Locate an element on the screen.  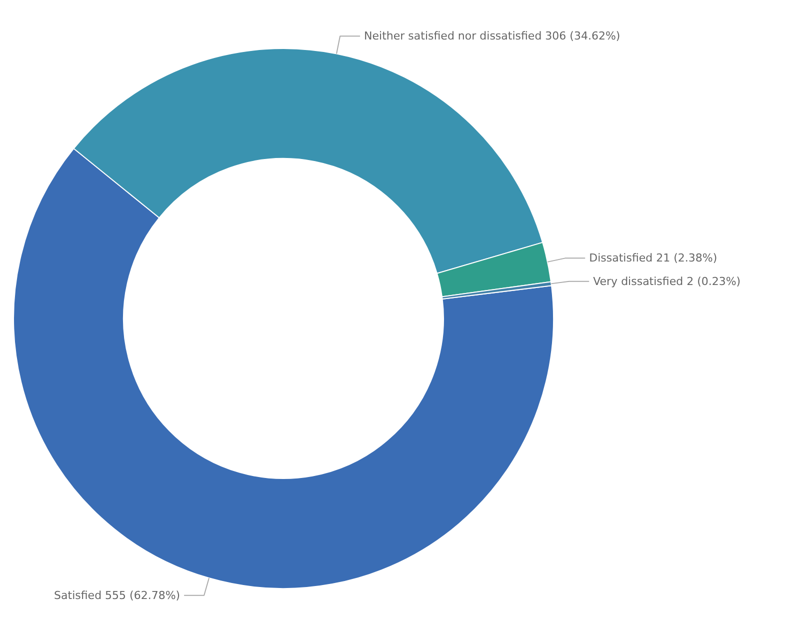
slice-label: Satisfied 555 (62.78%) is located at coordinates (117, 595).